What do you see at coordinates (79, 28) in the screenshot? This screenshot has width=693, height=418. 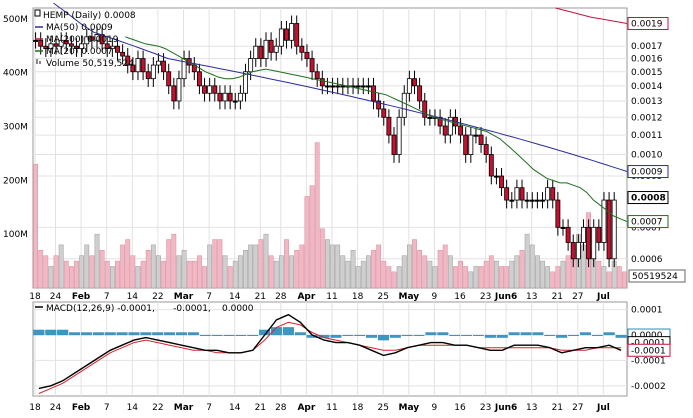 I see `legend-entry: MA(50) 0.0009` at bounding box center [79, 28].